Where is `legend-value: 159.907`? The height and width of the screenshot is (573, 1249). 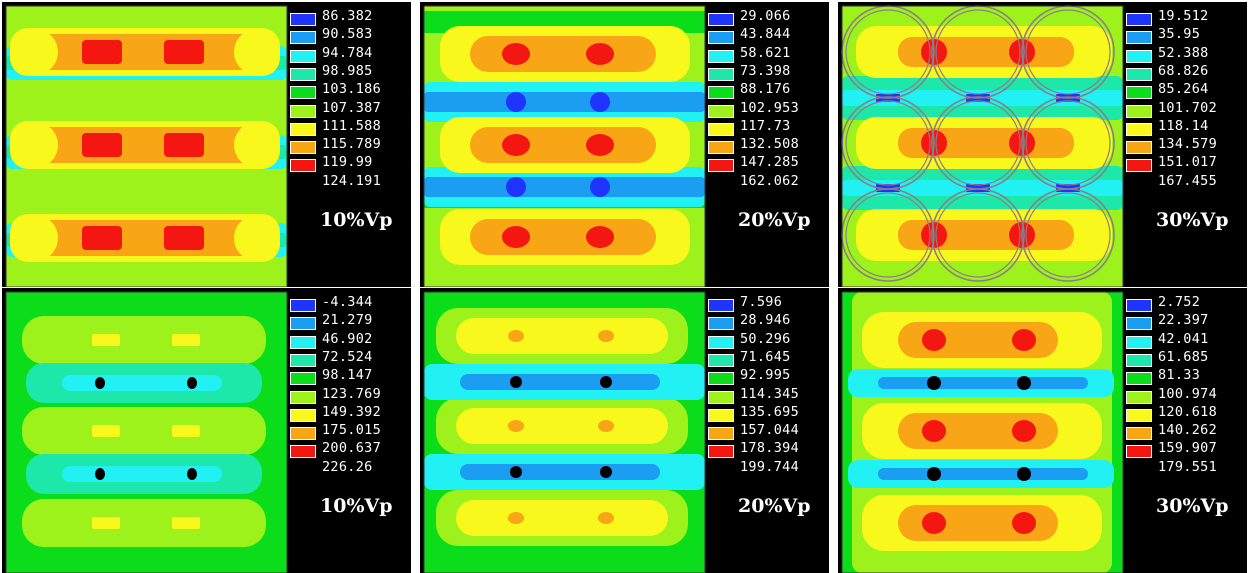
legend-value: 159.907 is located at coordinates (1187, 448).